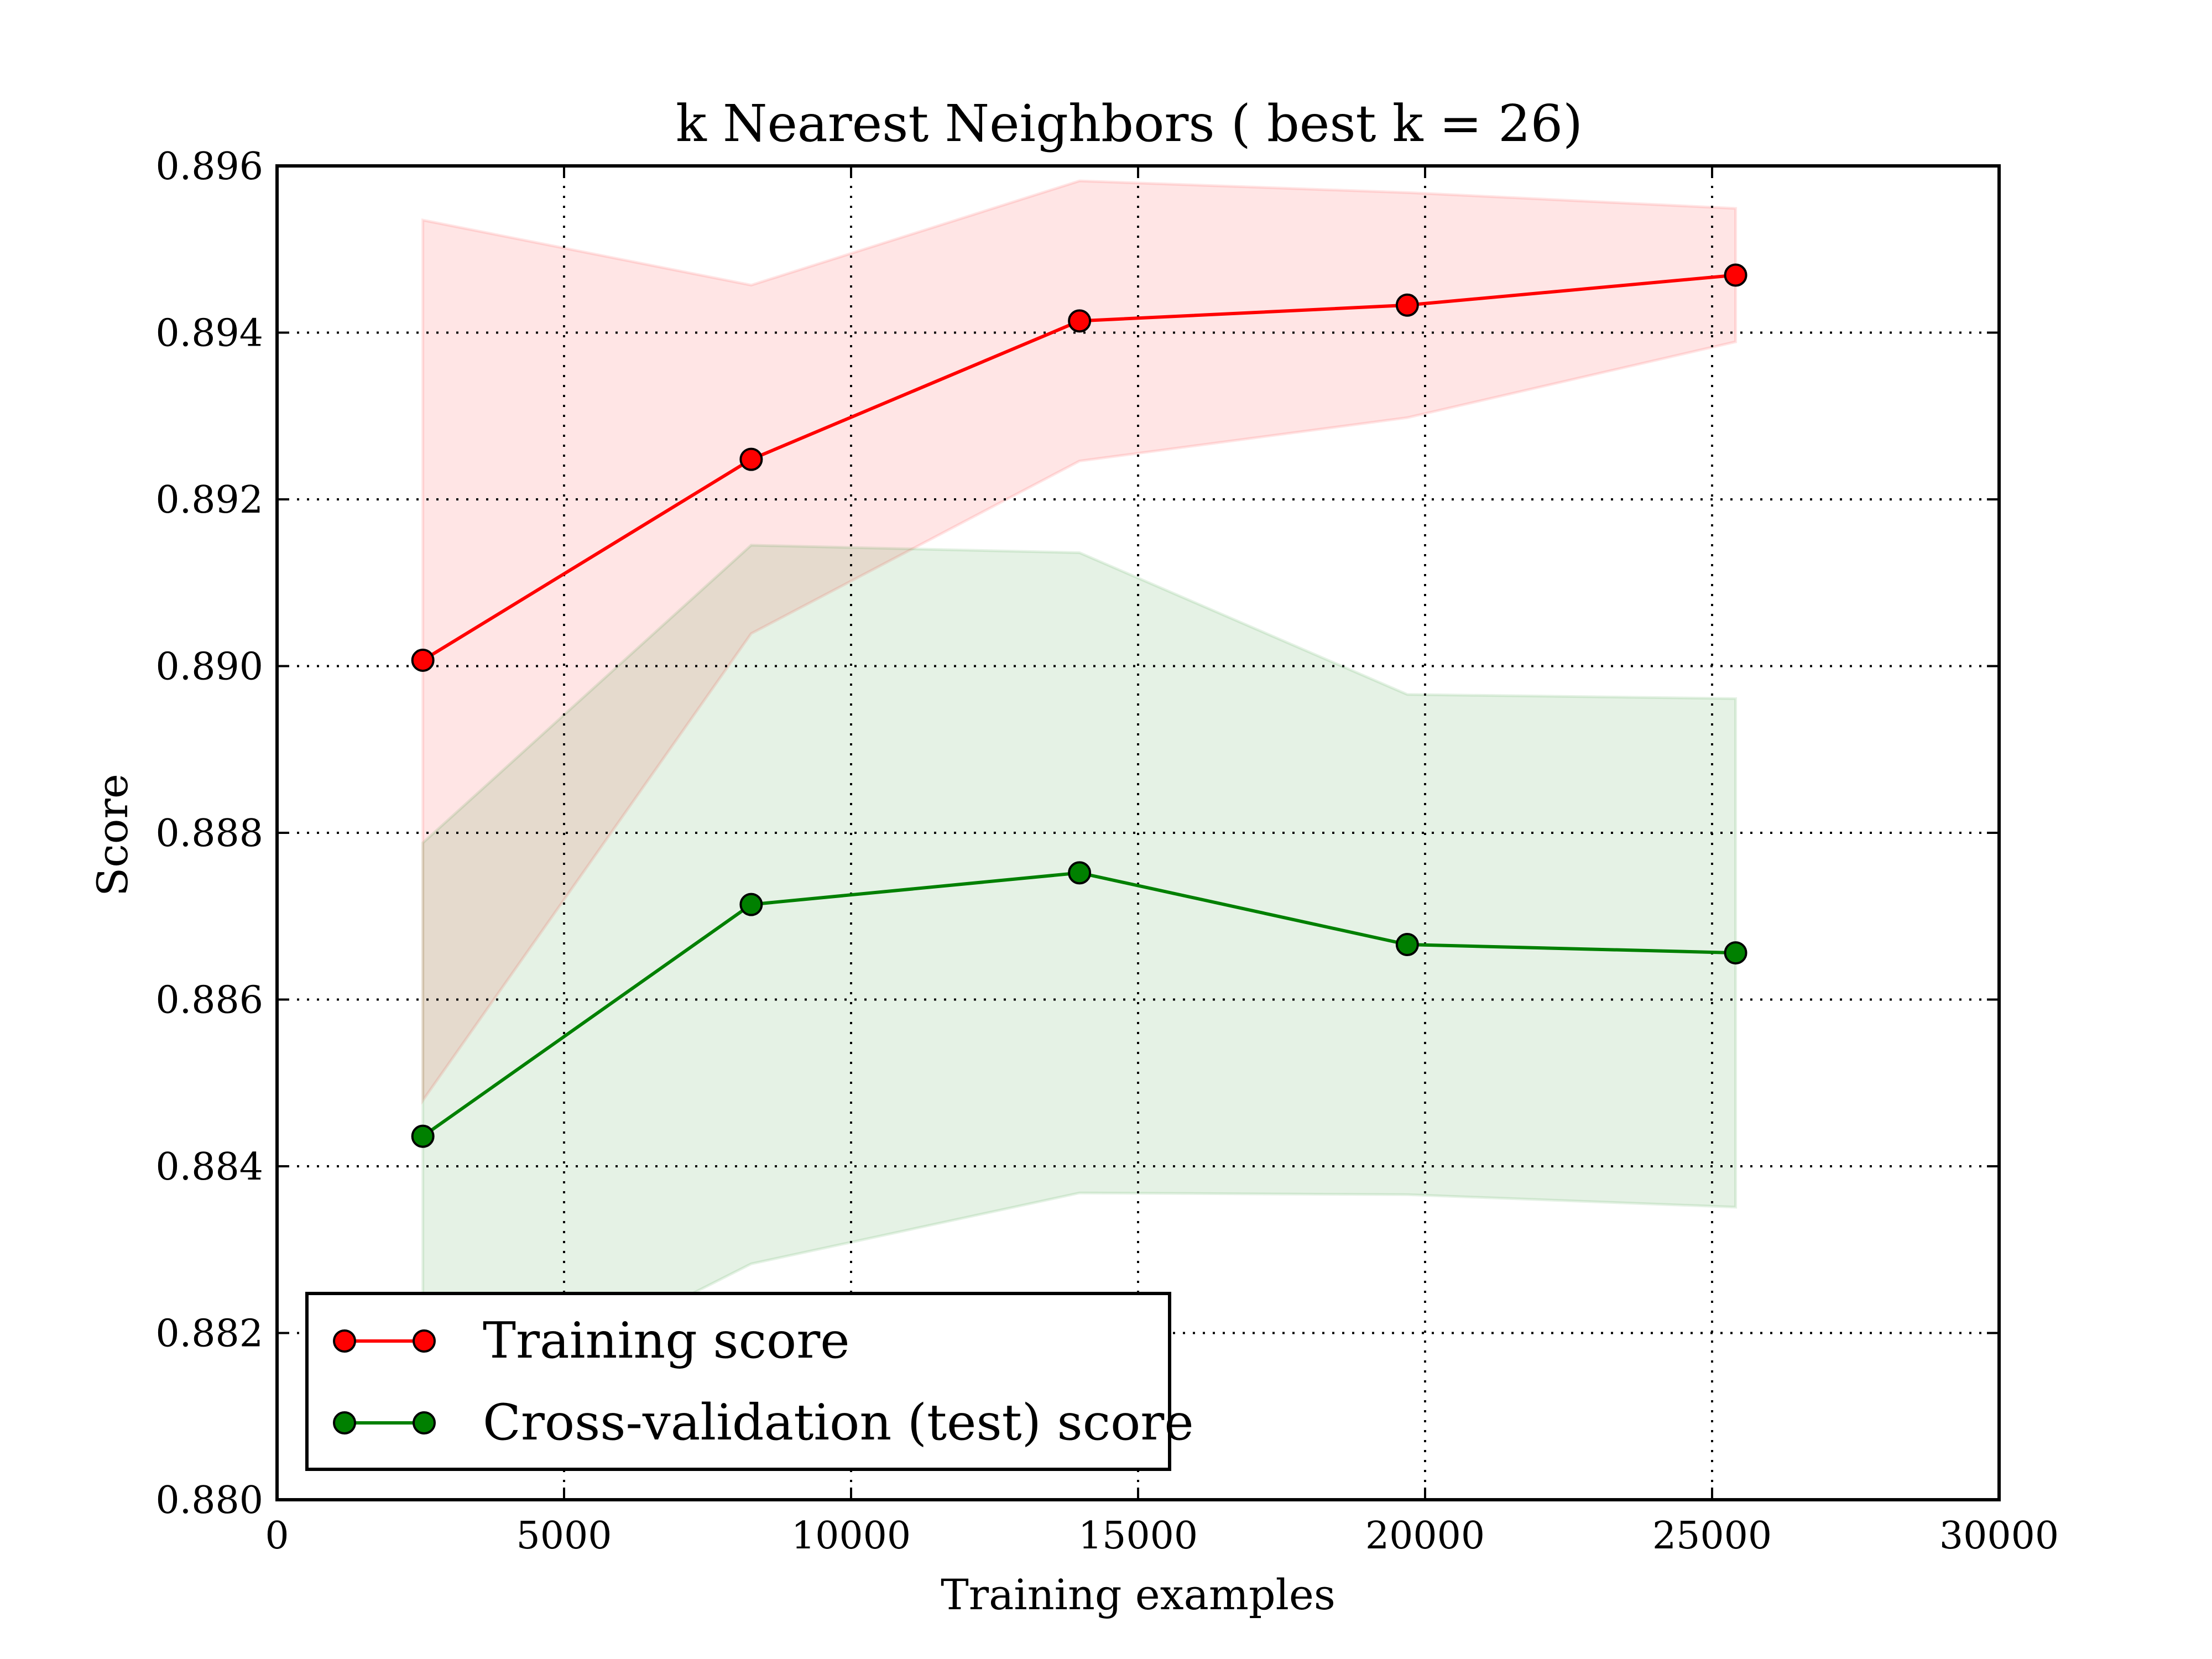  Describe the element at coordinates (209, 334) in the screenshot. I see `y-tick-label: 0.894` at that location.